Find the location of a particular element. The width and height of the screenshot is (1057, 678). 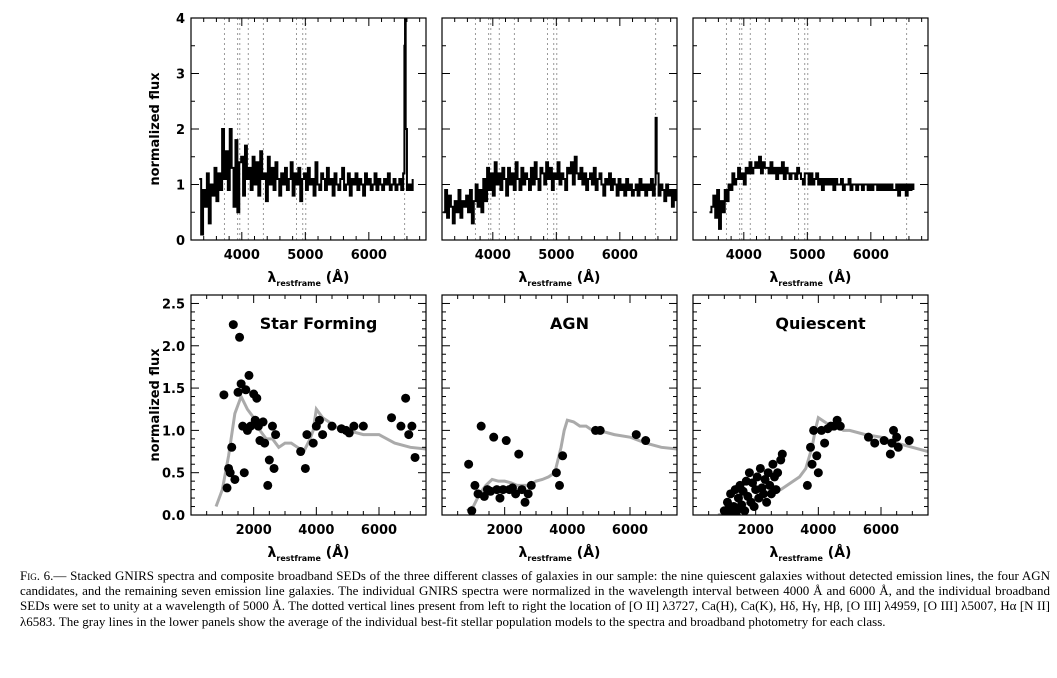

panel-top-middle-x-tick-label: 4000 is located at coordinates (493, 255).